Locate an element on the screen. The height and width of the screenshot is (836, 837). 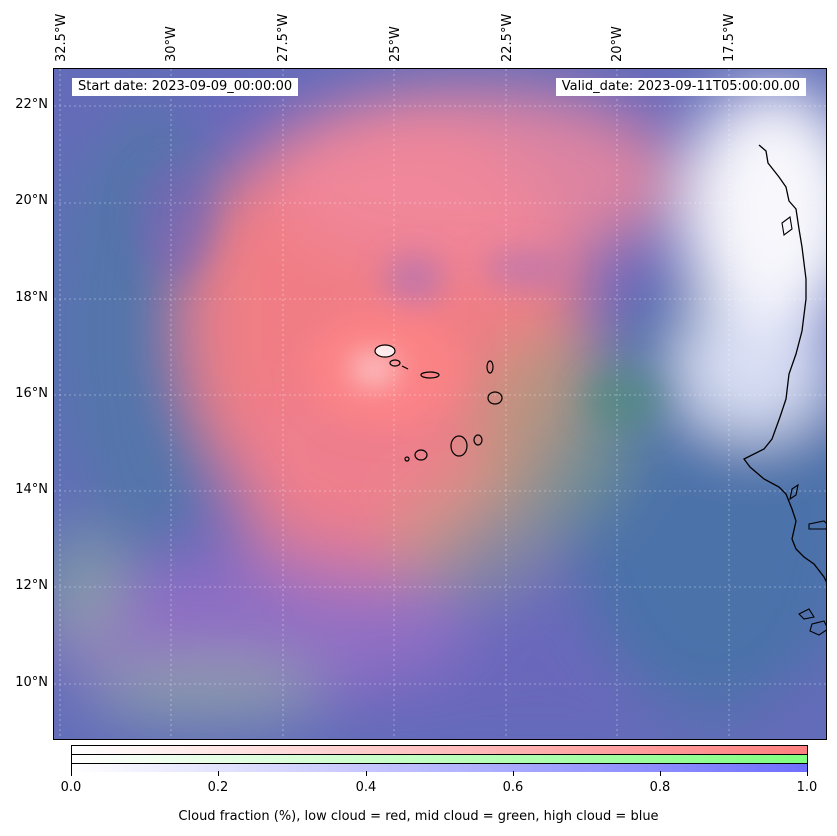
lat-label: 22°N is located at coordinates (31, 104).